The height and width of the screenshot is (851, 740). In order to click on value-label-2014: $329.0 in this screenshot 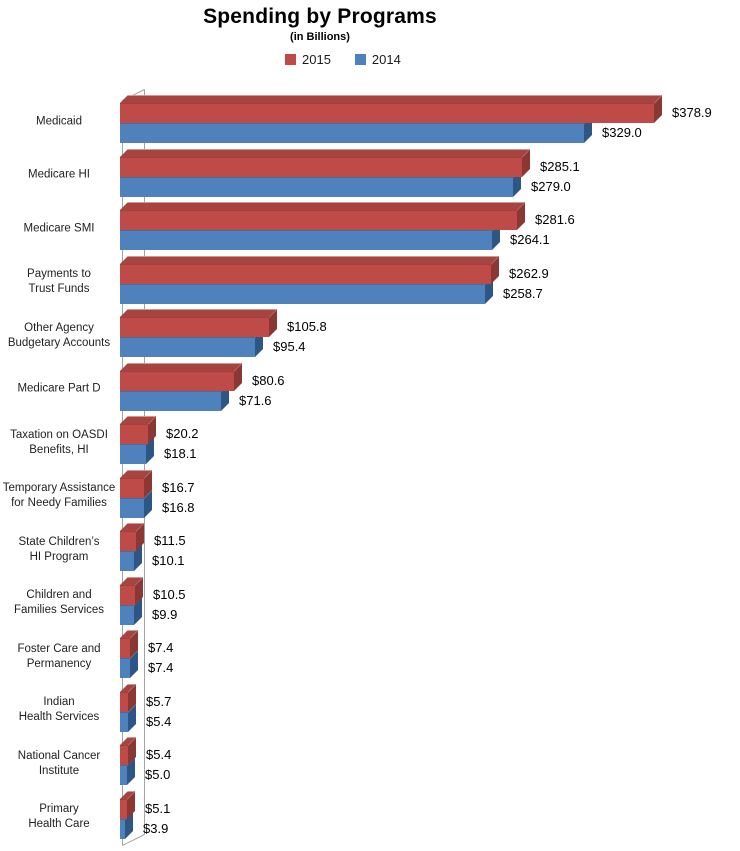, I will do `click(622, 132)`.